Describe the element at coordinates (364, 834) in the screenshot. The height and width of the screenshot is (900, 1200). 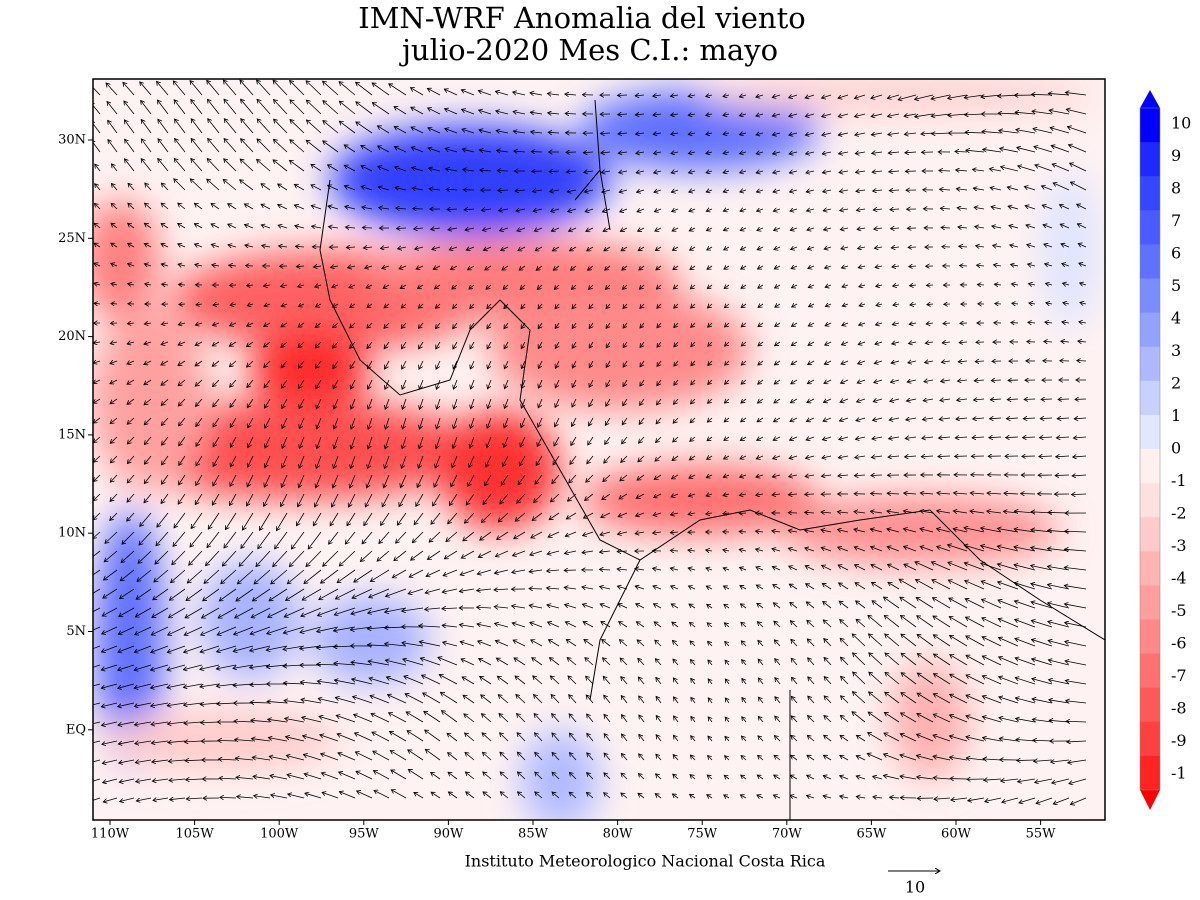
I see `lon-label: 95W` at that location.